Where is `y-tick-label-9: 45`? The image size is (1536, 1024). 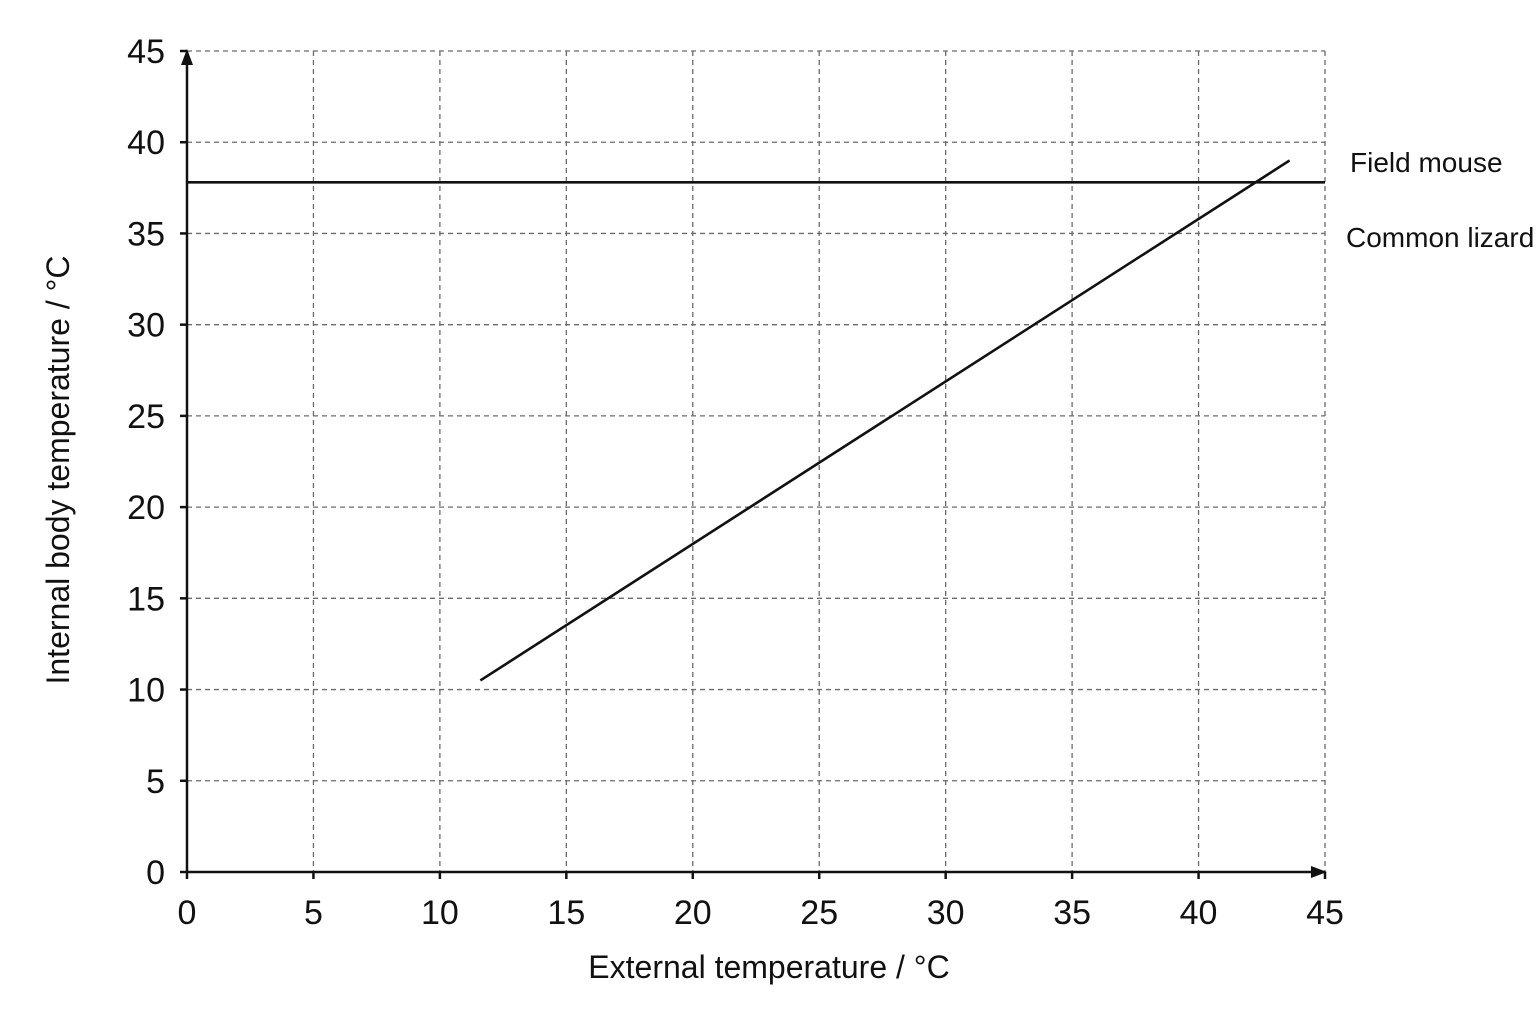
y-tick-label-9: 45 is located at coordinates (146, 52).